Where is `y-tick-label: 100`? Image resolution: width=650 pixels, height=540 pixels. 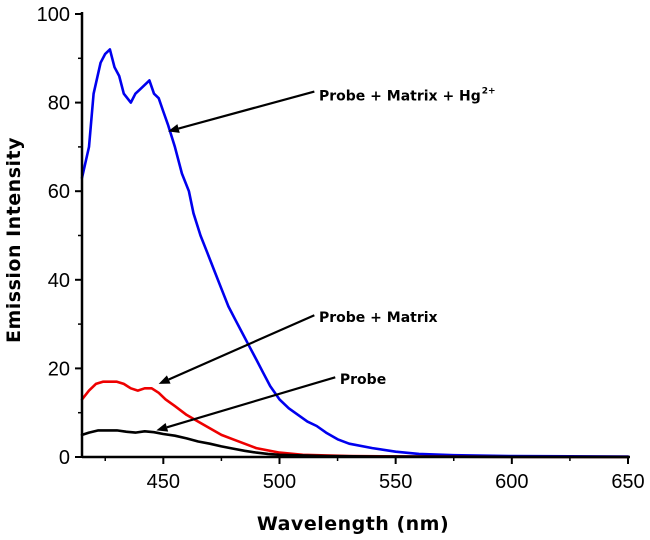 y-tick-label: 100 is located at coordinates (53, 15).